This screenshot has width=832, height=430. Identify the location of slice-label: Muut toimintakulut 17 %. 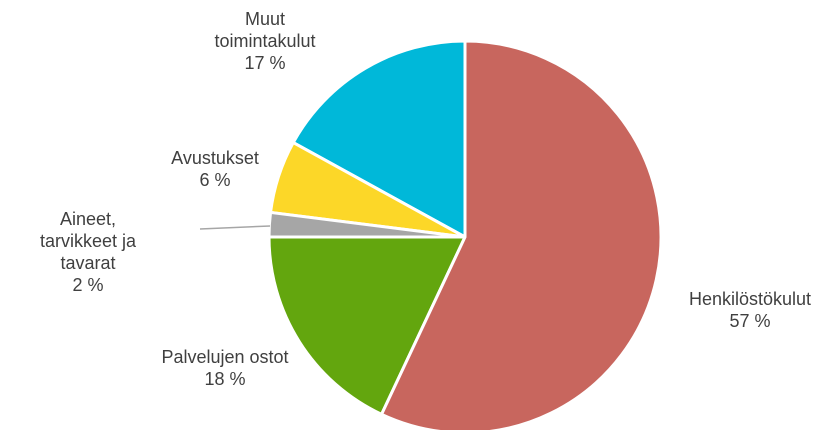
(265, 41).